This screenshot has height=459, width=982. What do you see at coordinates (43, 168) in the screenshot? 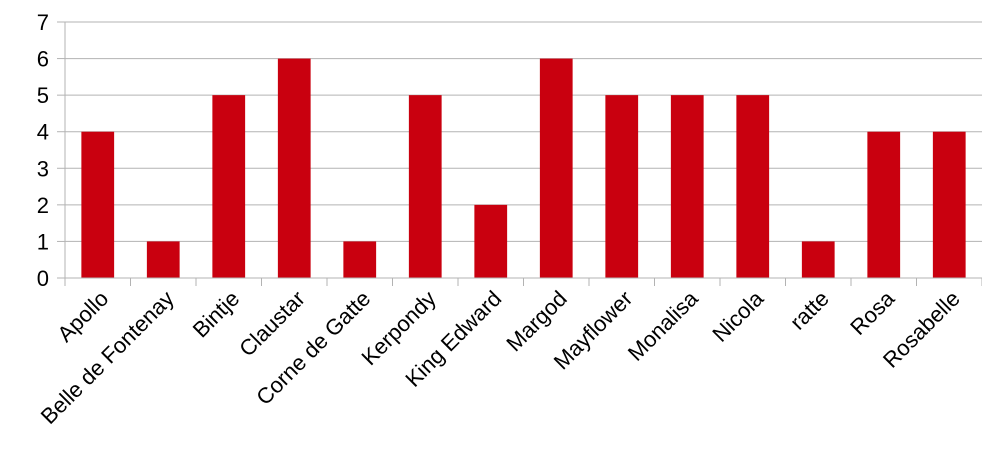
I see `y-tick-label: 3` at bounding box center [43, 168].